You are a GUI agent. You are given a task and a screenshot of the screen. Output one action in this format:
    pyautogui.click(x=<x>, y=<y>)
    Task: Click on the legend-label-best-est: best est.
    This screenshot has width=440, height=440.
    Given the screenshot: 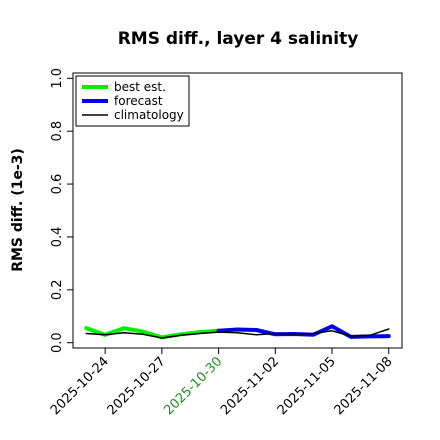 What is the action you would take?
    pyautogui.click(x=140, y=87)
    